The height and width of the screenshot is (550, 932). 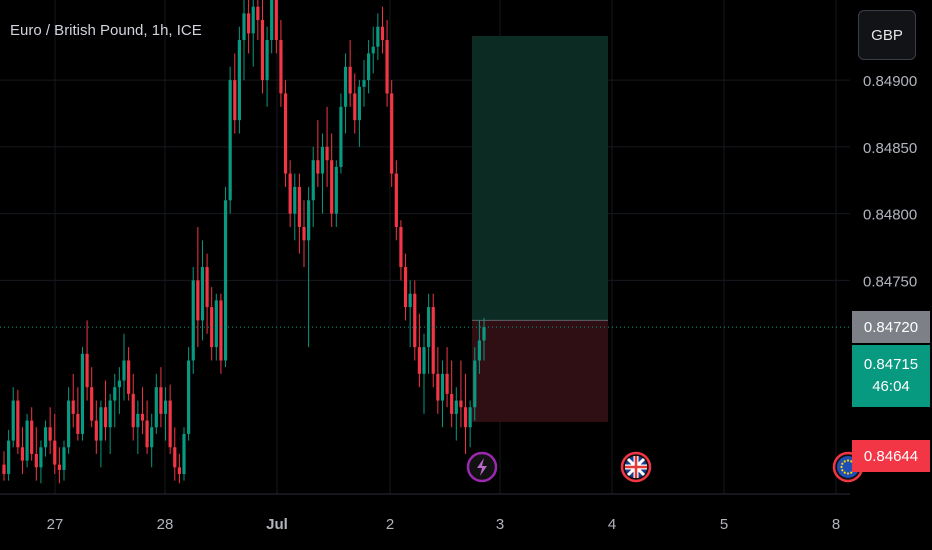 I want to click on x-tick-label: Jul, so click(x=277, y=524).